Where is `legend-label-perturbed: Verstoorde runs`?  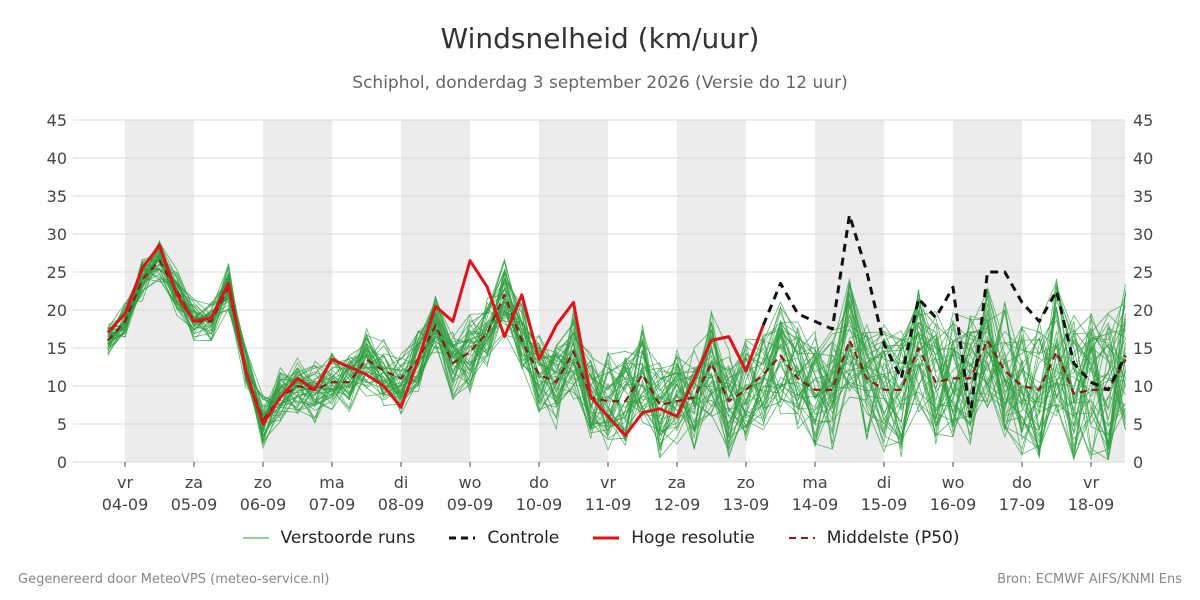 legend-label-perturbed: Verstoorde runs is located at coordinates (348, 538).